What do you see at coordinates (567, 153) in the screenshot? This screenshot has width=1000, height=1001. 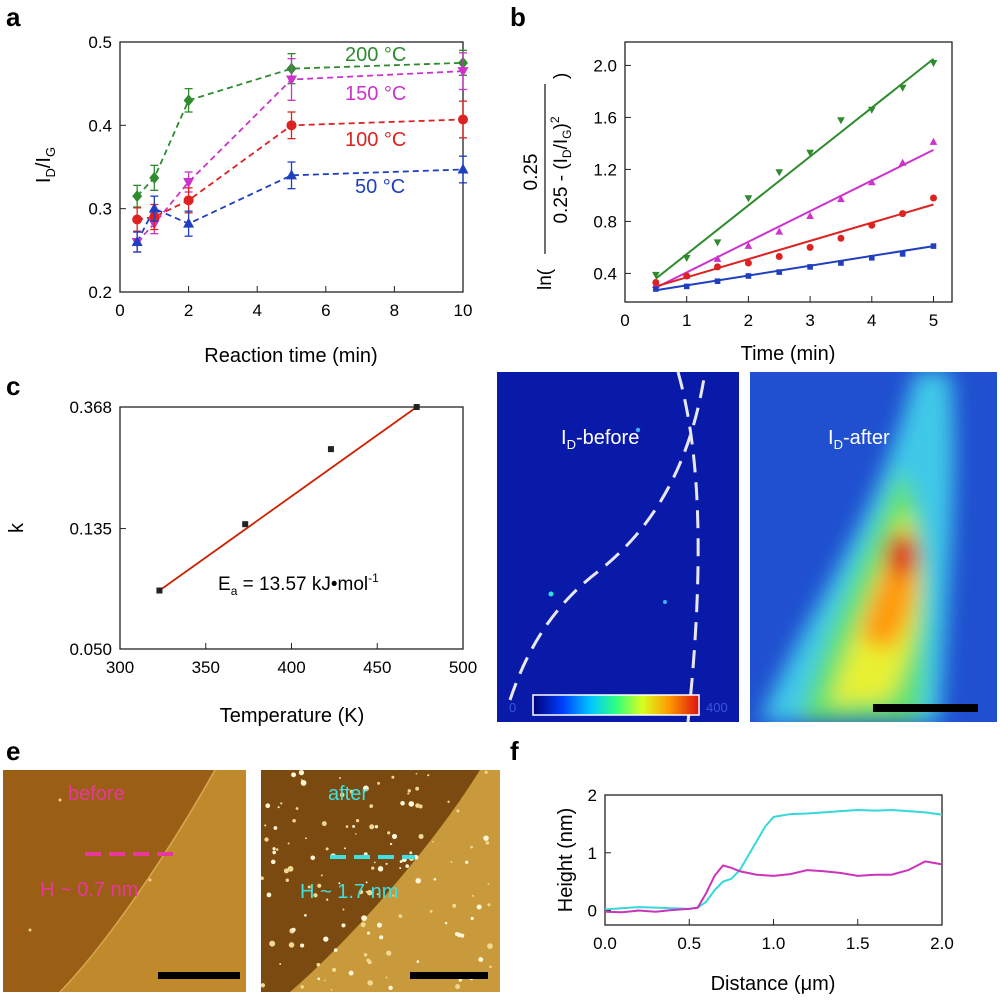 I see `chart-b-ylabel-den-sub1: D` at bounding box center [567, 153].